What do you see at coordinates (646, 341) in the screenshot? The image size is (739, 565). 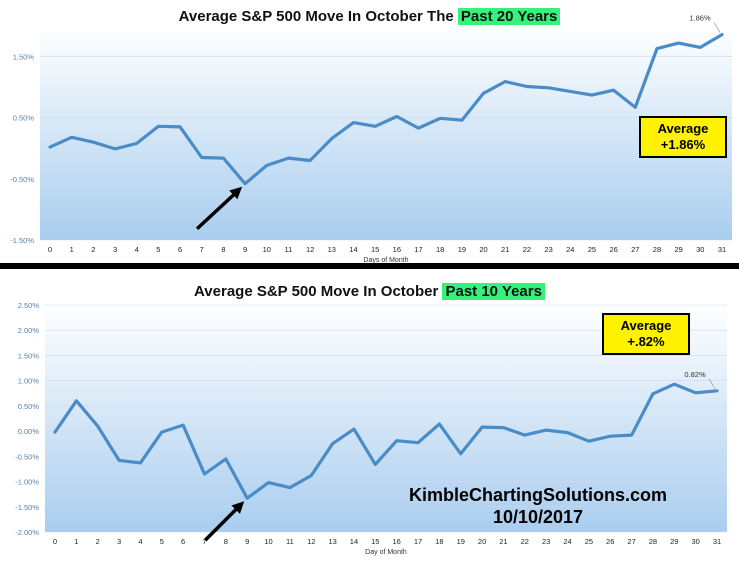 I see `callout-value: +.82%` at bounding box center [646, 341].